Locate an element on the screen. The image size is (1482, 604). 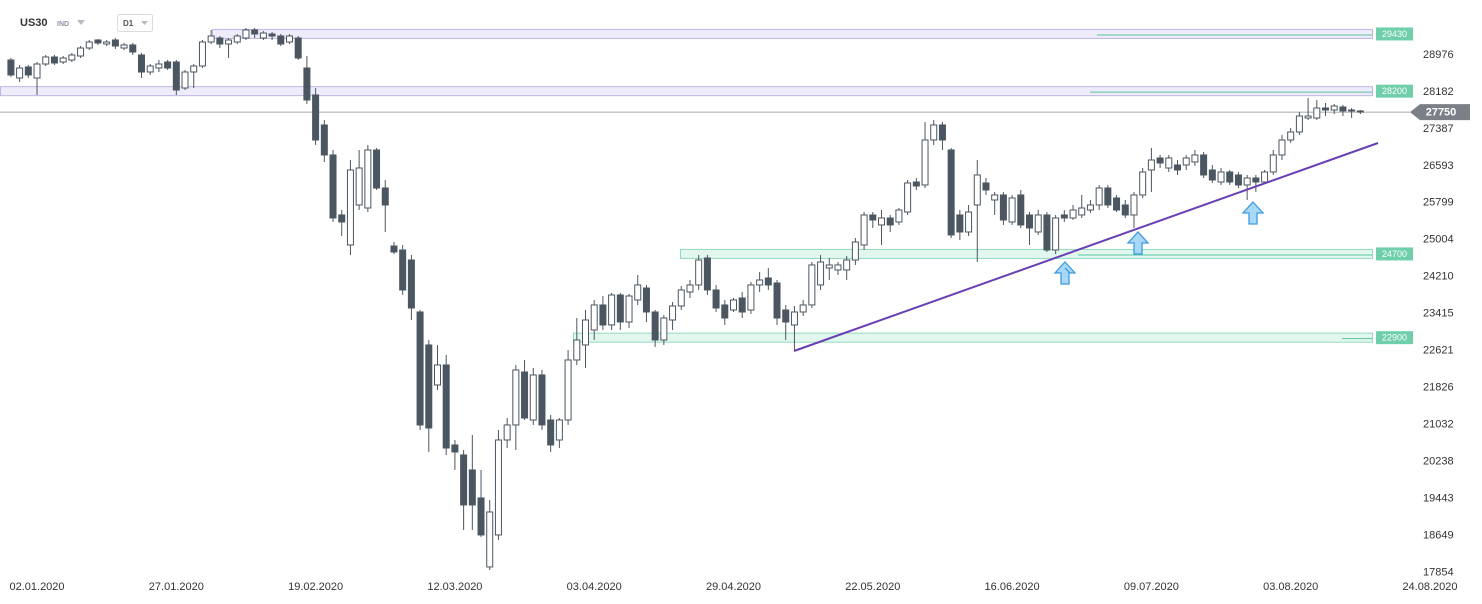
toolbar: US30 IND D1 is located at coordinates (86, 23).